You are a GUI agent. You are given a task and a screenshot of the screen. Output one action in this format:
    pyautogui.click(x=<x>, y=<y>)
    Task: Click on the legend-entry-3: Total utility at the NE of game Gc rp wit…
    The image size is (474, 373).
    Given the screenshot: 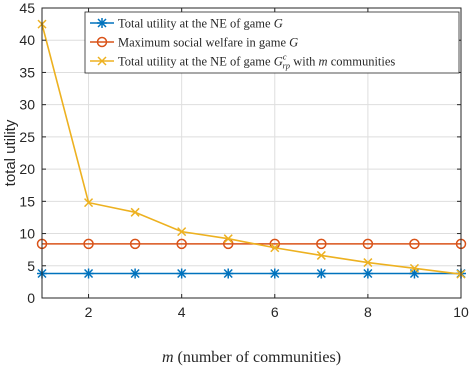 What is the action you would take?
    pyautogui.click(x=242, y=61)
    